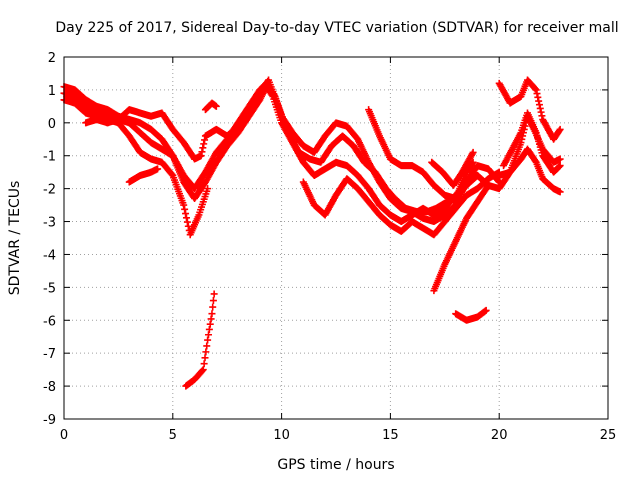  Describe the element at coordinates (49, 354) in the screenshot. I see `y-tick-label: -7` at that location.